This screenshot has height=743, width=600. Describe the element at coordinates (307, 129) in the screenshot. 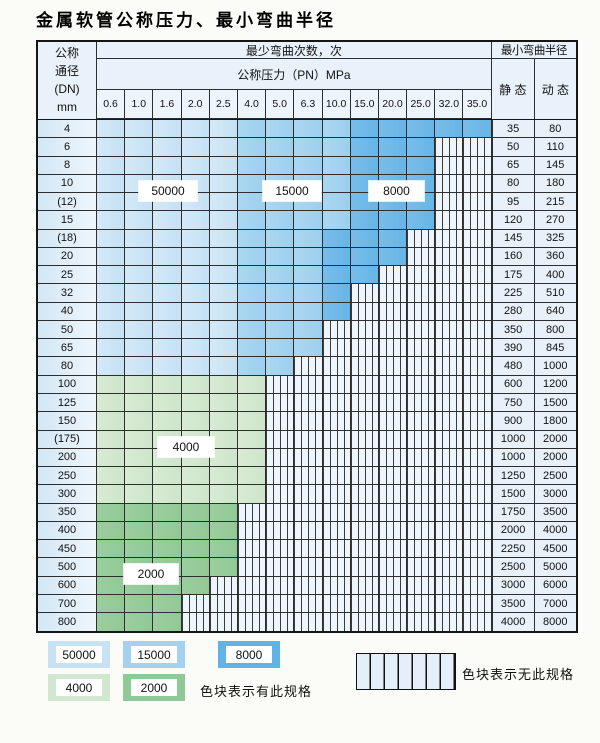

I see `table-row: 4 35 80` at that location.